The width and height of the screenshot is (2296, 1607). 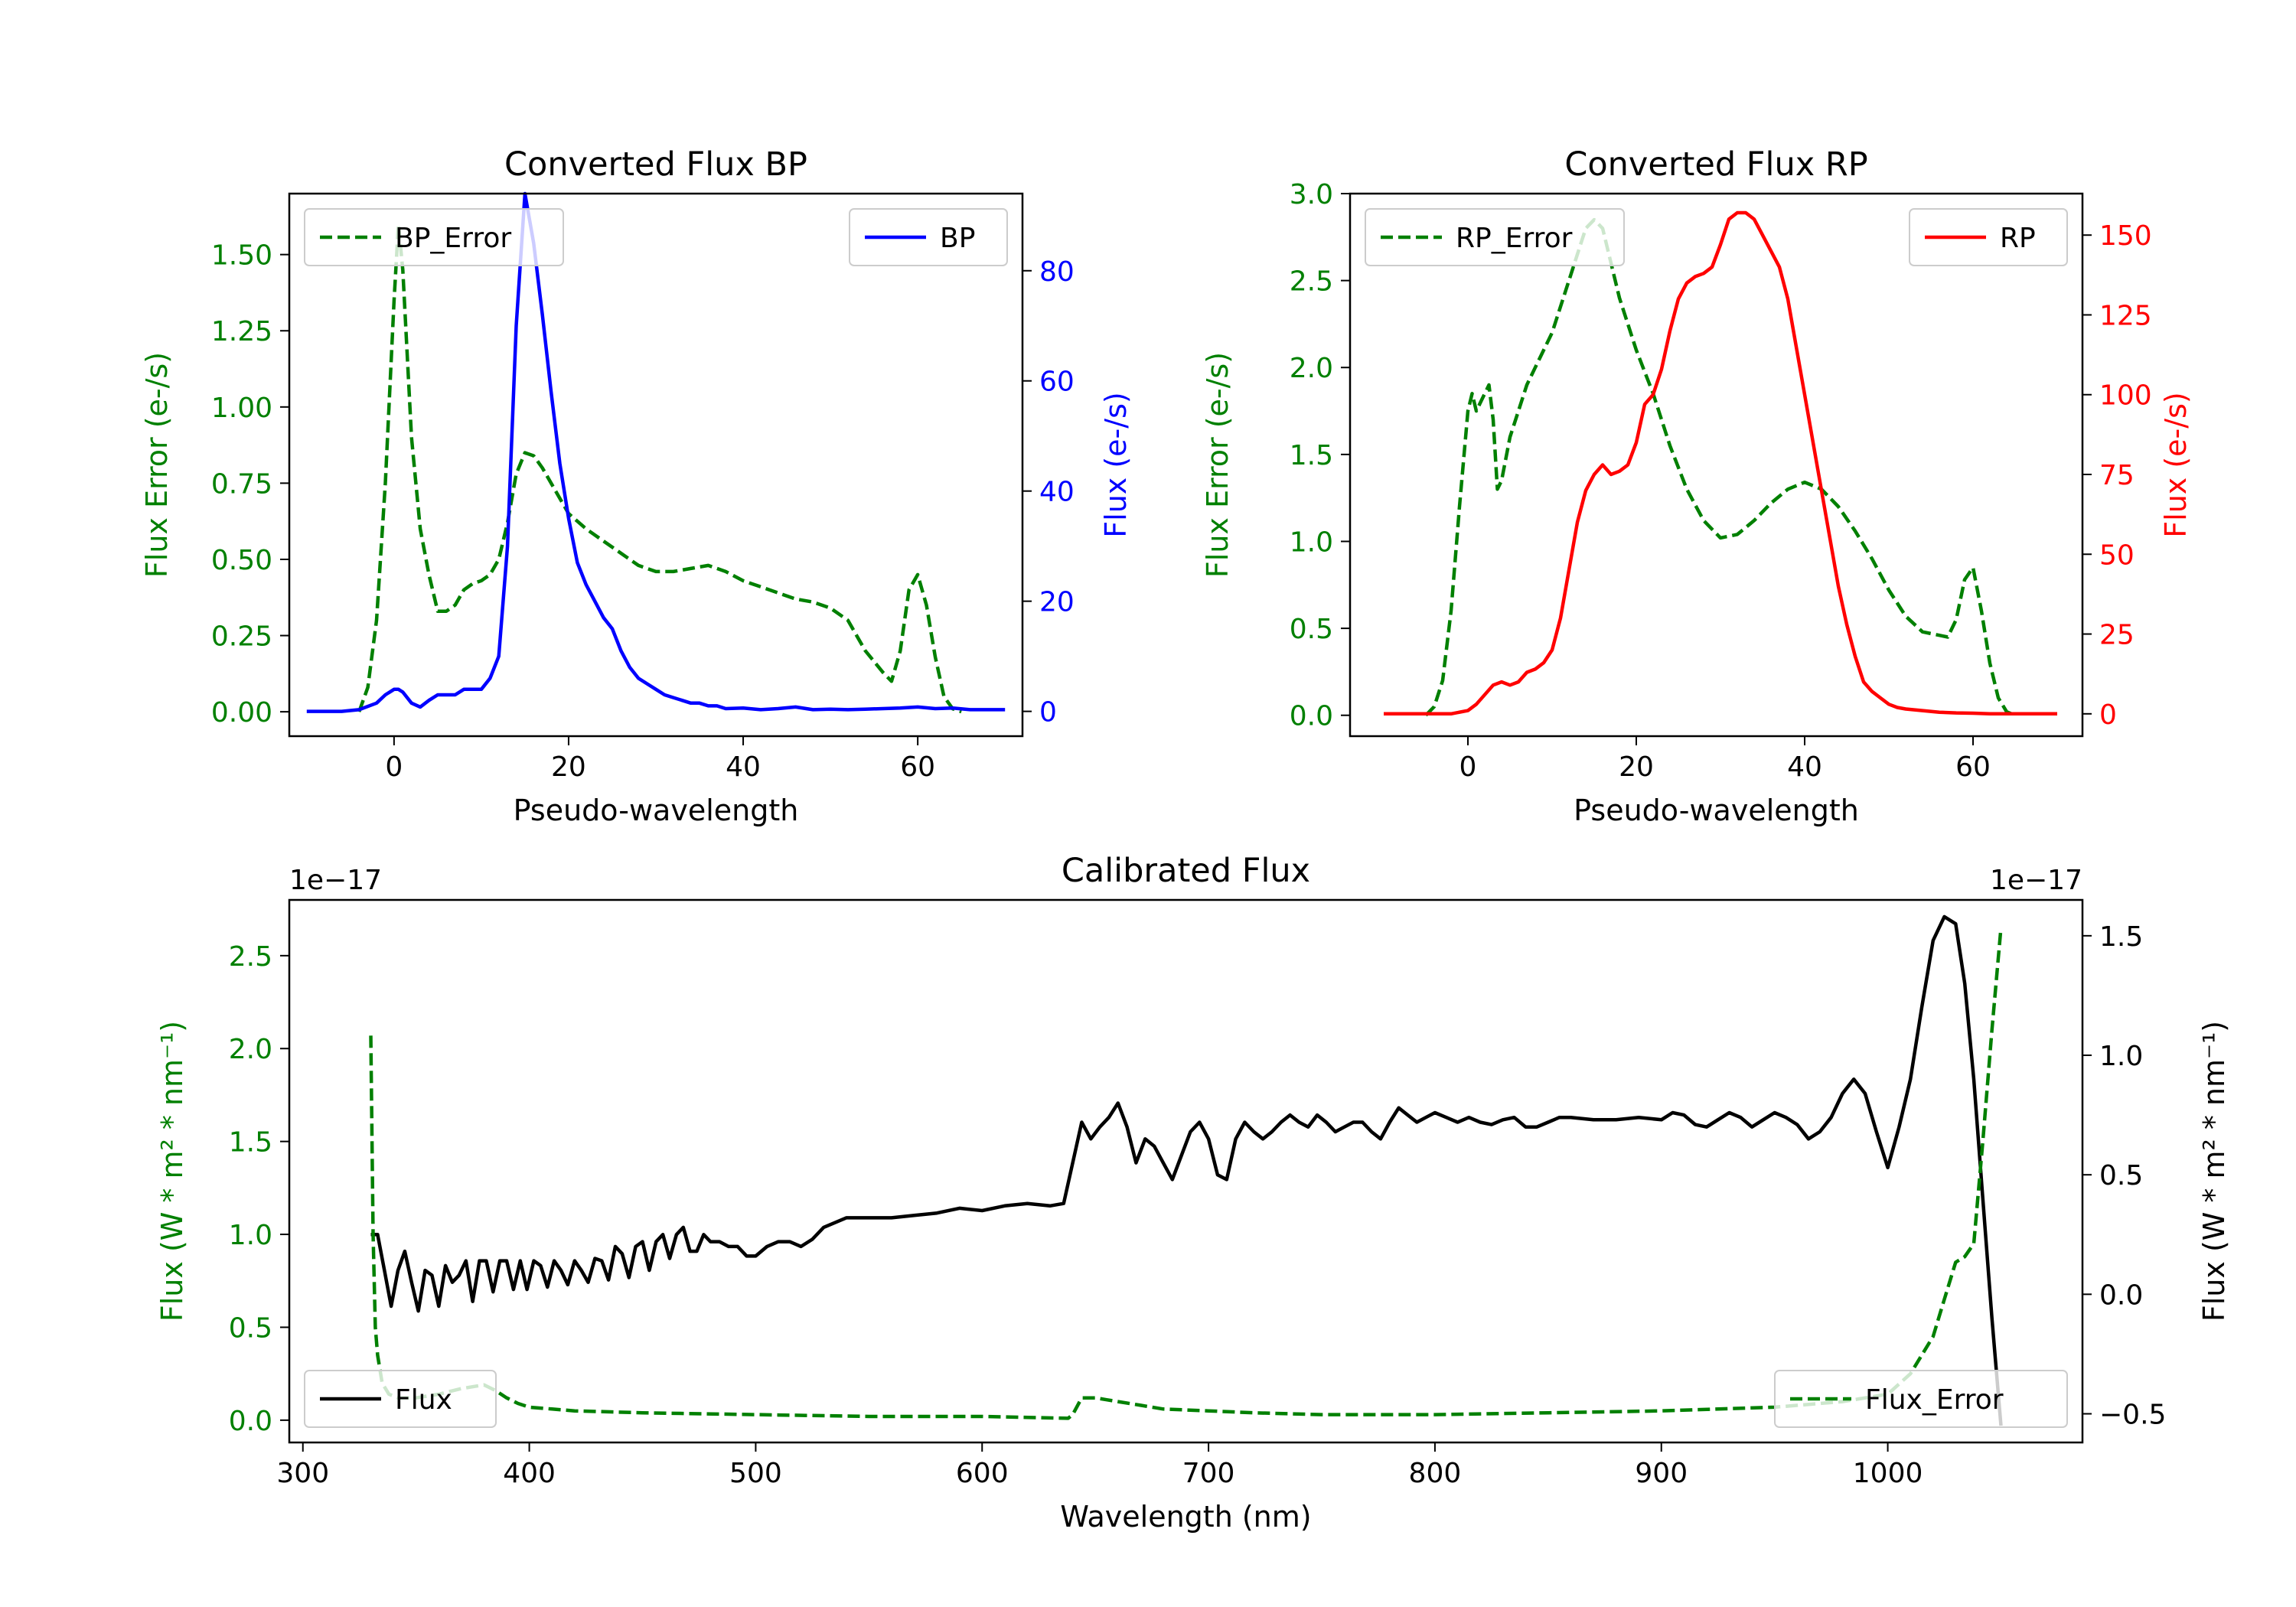 What do you see at coordinates (2117, 555) in the screenshot?
I see `y-right-tick-label: 50` at bounding box center [2117, 555].